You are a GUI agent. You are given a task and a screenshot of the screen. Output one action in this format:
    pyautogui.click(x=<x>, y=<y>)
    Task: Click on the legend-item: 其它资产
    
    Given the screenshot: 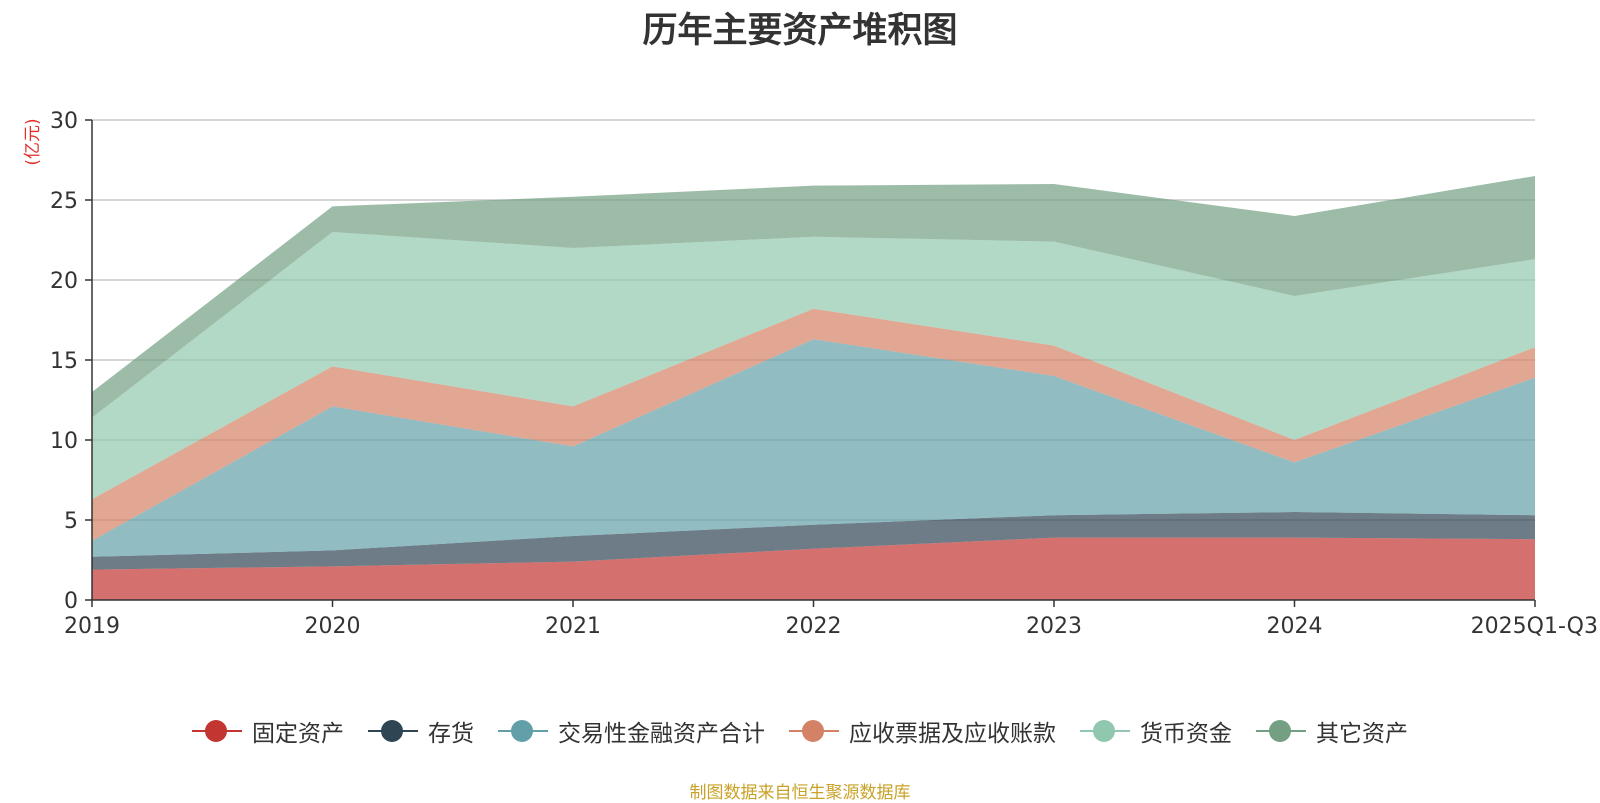 What is the action you would take?
    pyautogui.click(x=1332, y=731)
    